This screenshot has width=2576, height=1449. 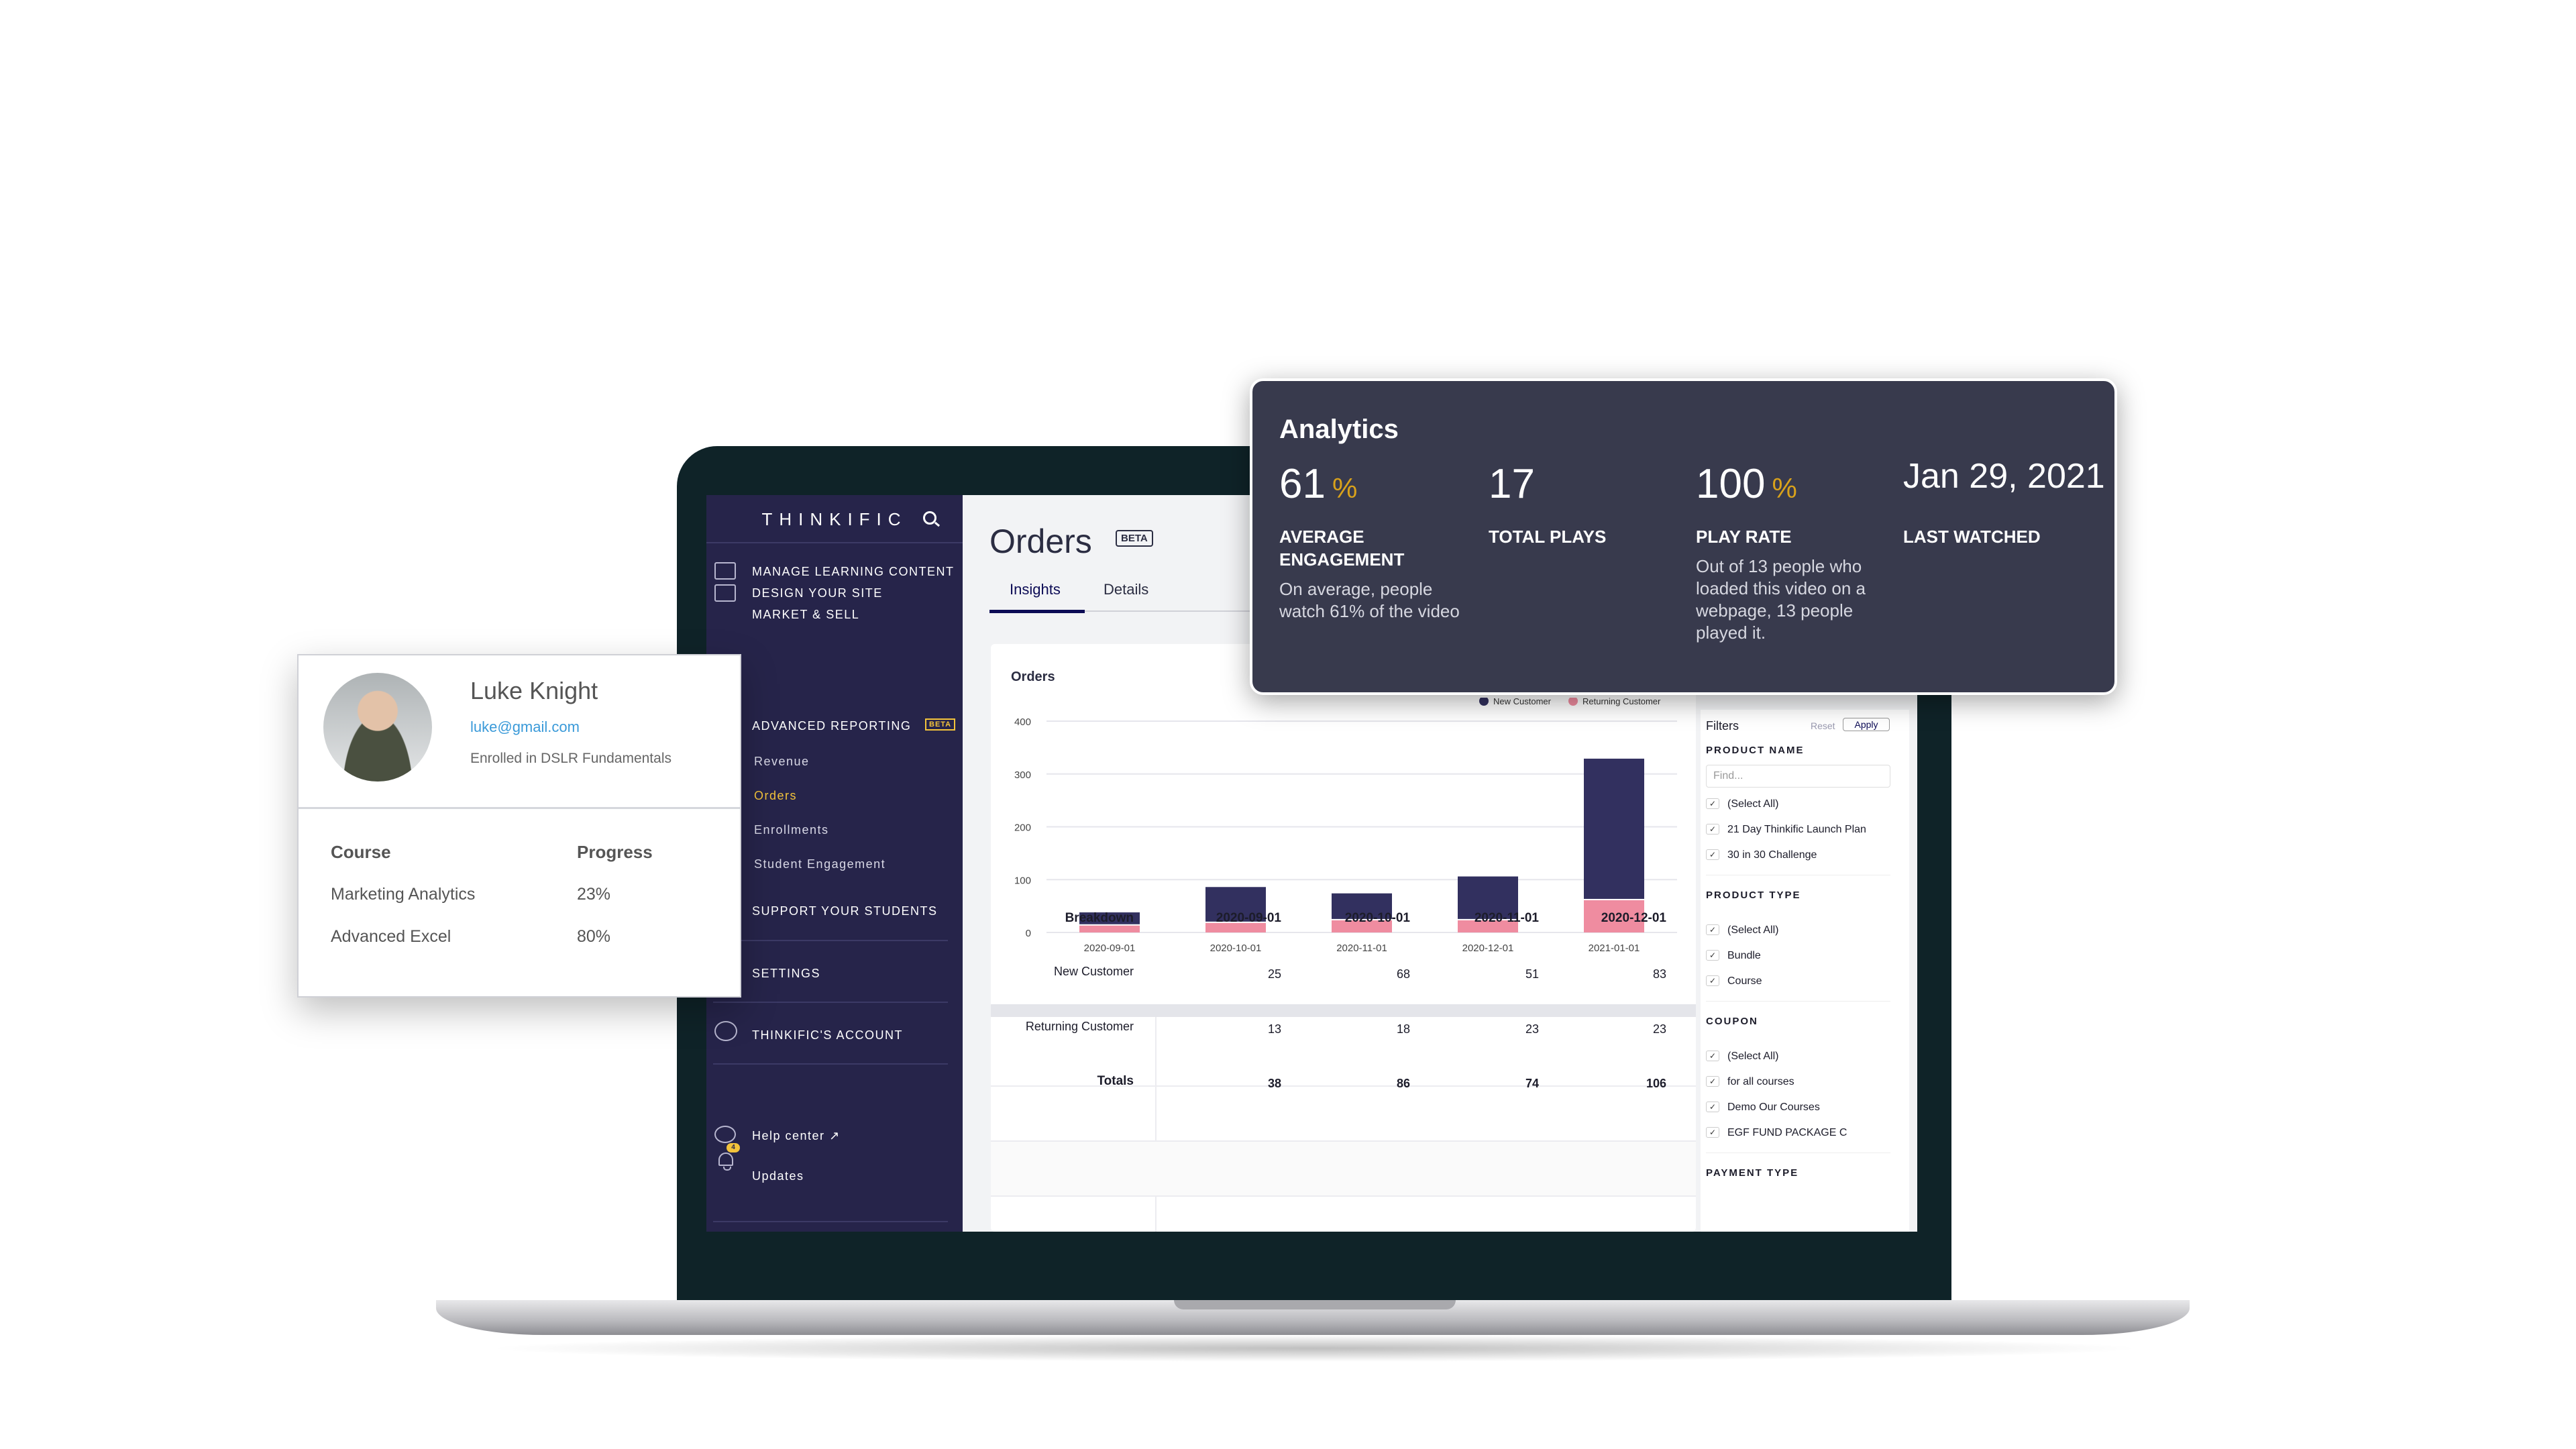 I want to click on section-divider, so click(x=1343, y=1010).